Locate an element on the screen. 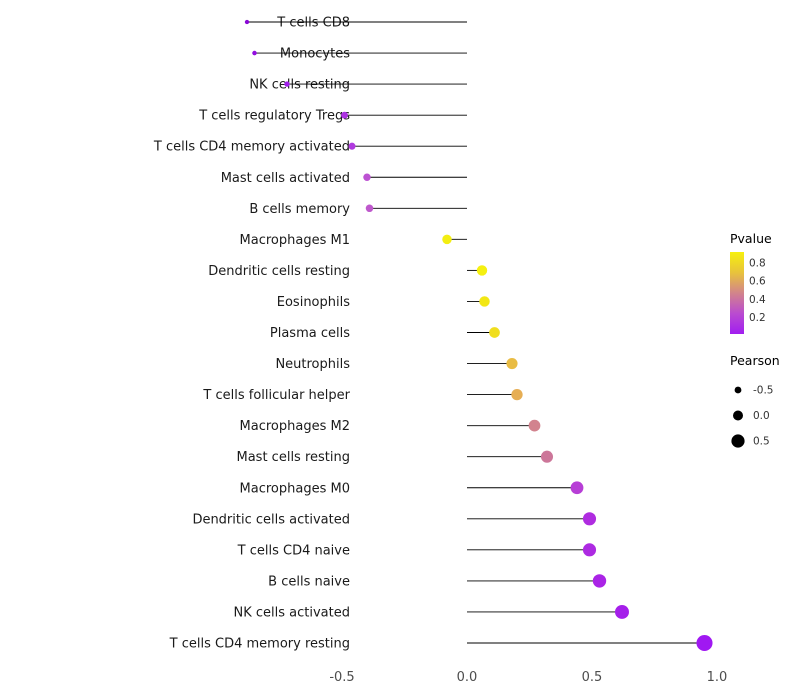  category-label: Macrophages M2 is located at coordinates (295, 426).